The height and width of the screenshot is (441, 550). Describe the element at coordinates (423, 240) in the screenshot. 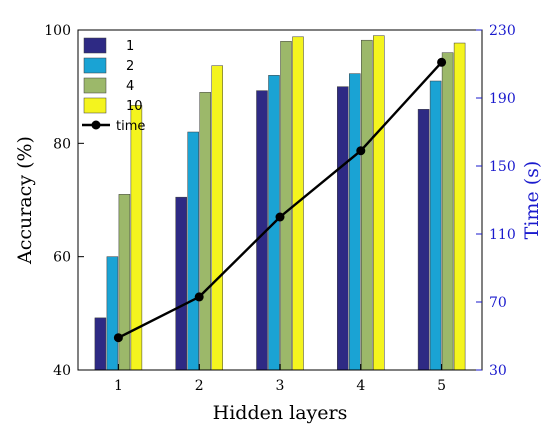

I see `bar-s1-c5` at that location.